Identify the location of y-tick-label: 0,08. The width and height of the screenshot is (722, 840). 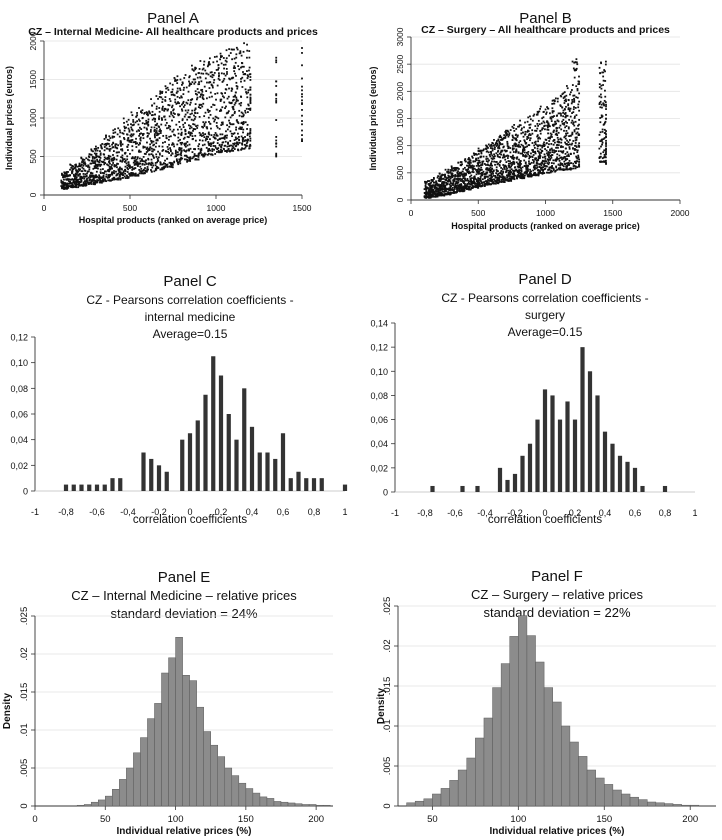
(19, 389).